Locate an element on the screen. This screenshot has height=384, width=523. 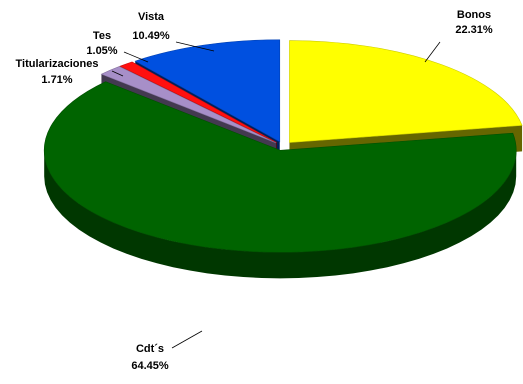
slice-label-tes: Tes is located at coordinates (102, 36).